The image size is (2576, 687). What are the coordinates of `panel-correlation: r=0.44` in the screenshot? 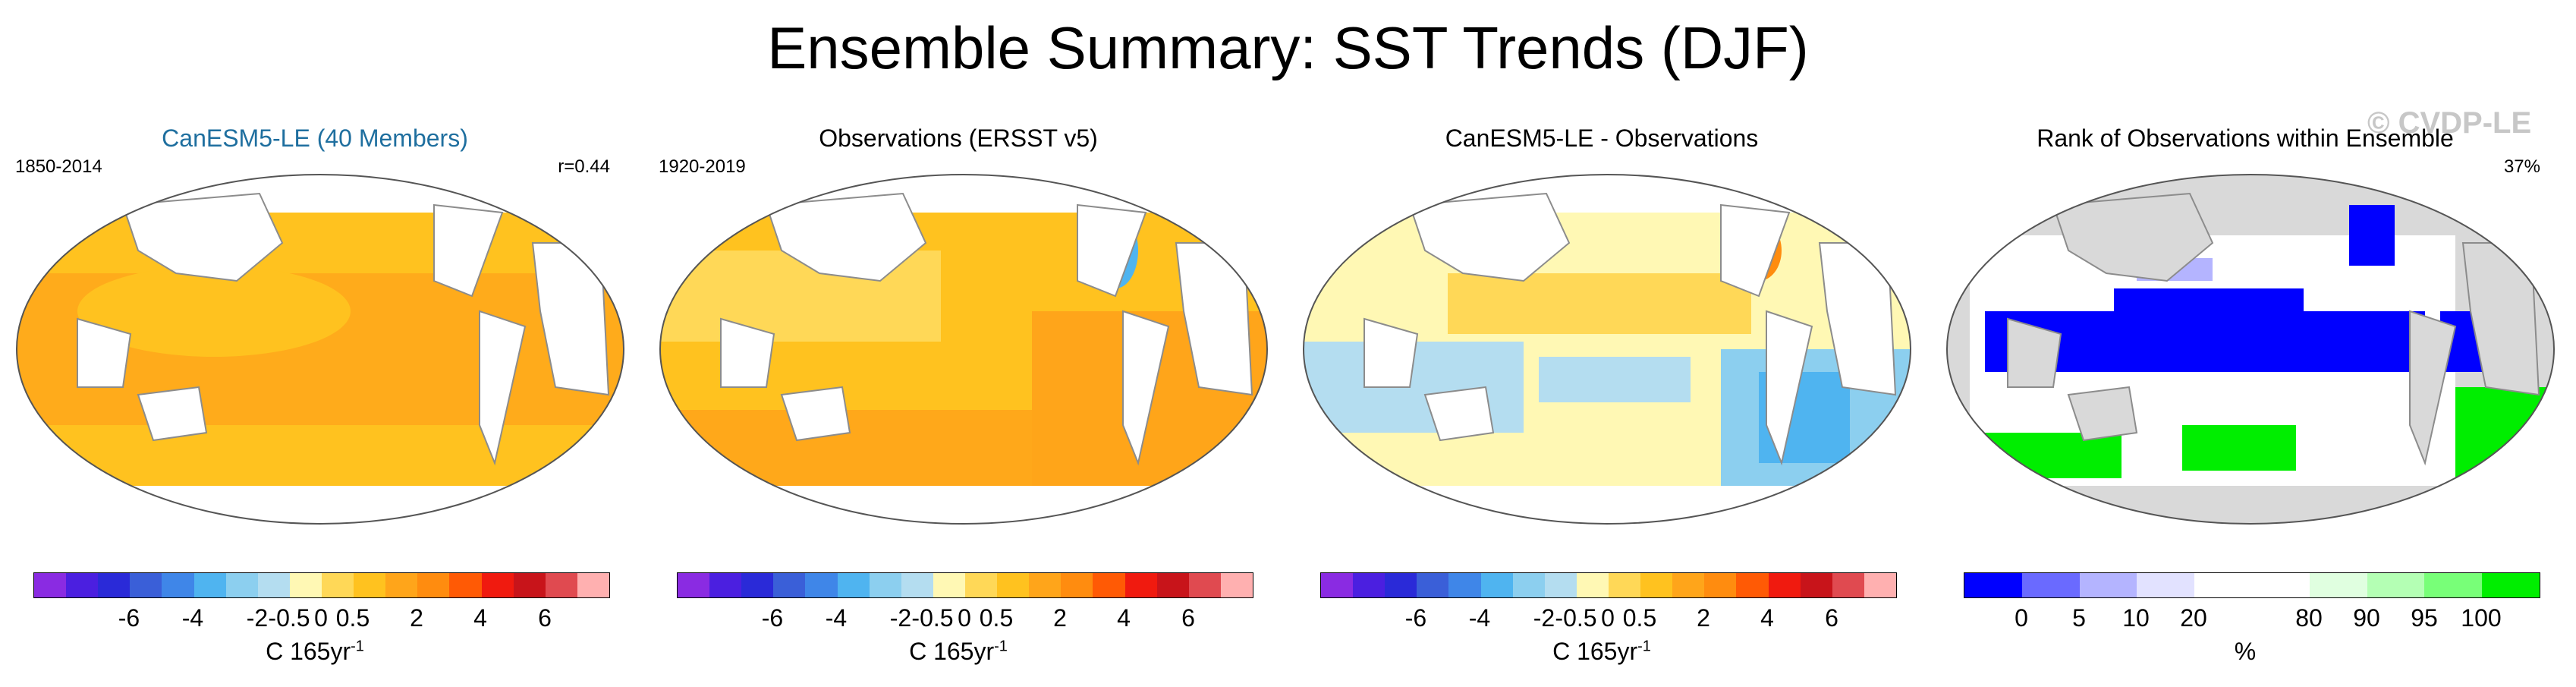 It's located at (584, 166).